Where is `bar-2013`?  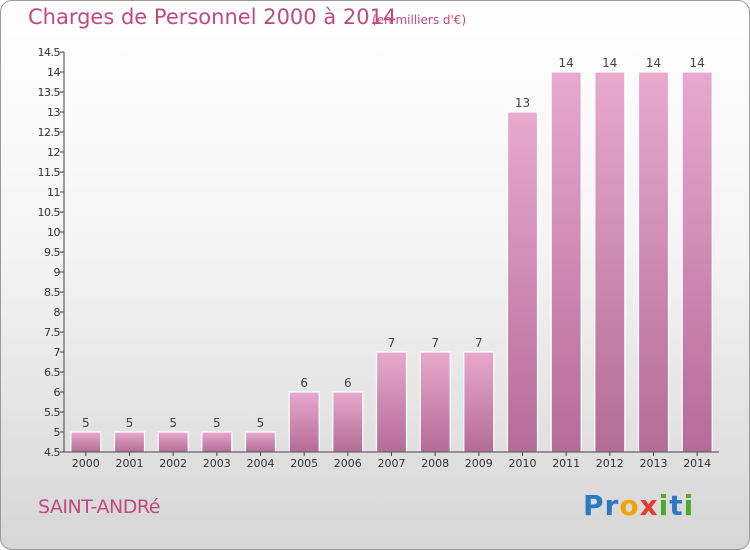 bar-2013 is located at coordinates (653, 262).